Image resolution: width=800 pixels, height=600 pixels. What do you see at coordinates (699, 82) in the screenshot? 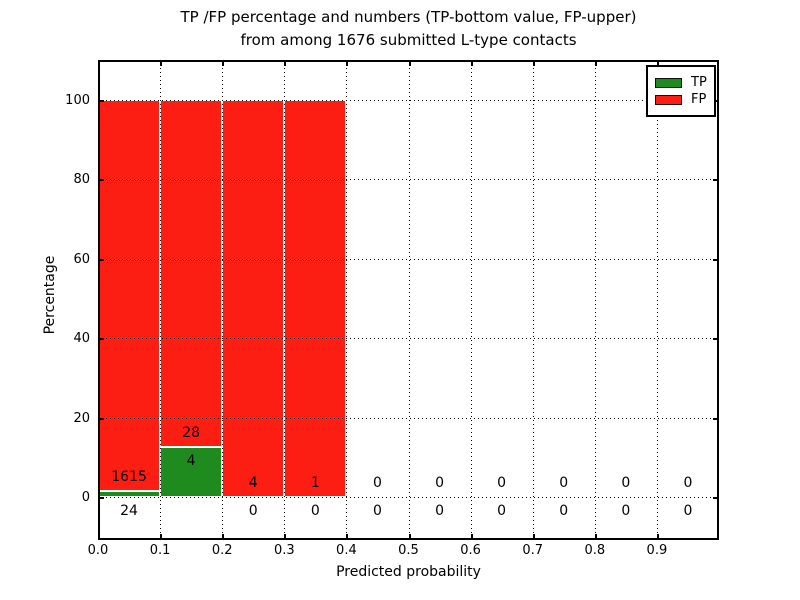
I see `legend-label-tp: TP` at bounding box center [699, 82].